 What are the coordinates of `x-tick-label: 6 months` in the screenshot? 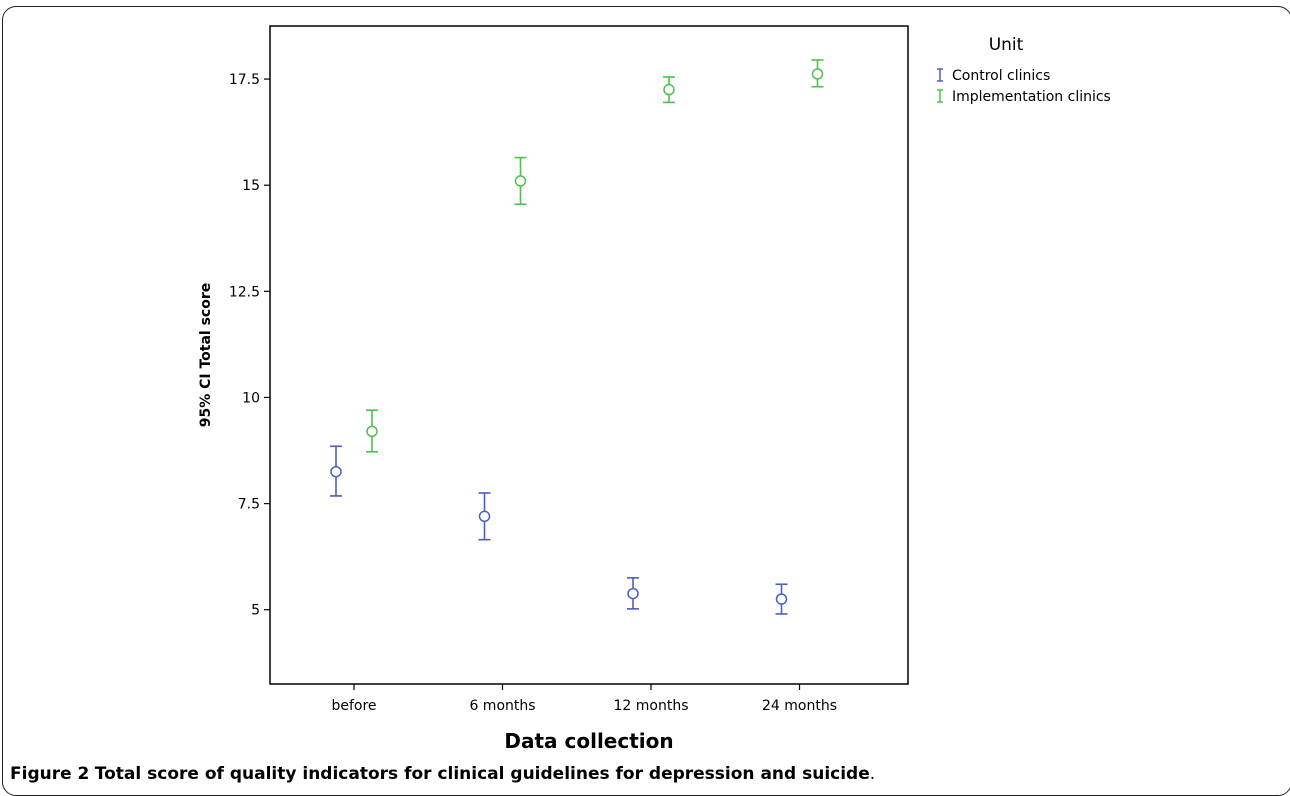 It's located at (502, 706).